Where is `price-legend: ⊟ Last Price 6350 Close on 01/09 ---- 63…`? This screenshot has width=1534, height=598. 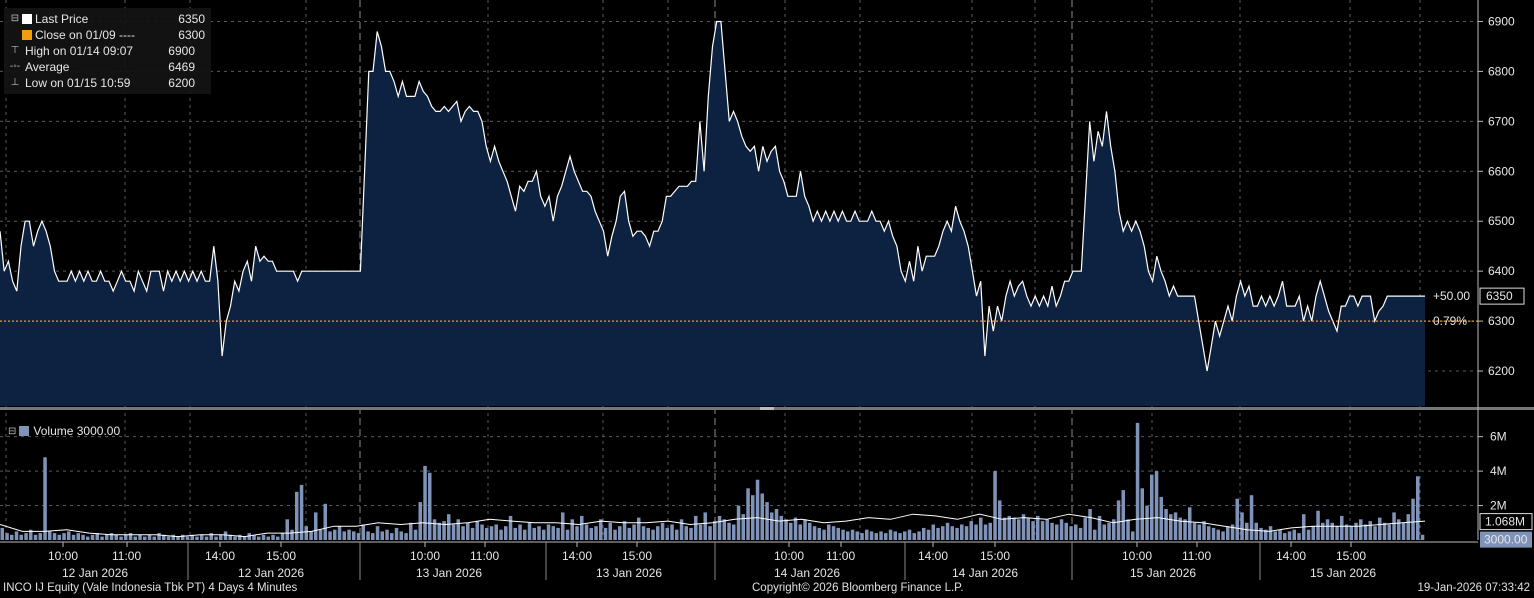 price-legend: ⊟ Last Price 6350 Close on 01/09 ---- 63… is located at coordinates (107, 51).